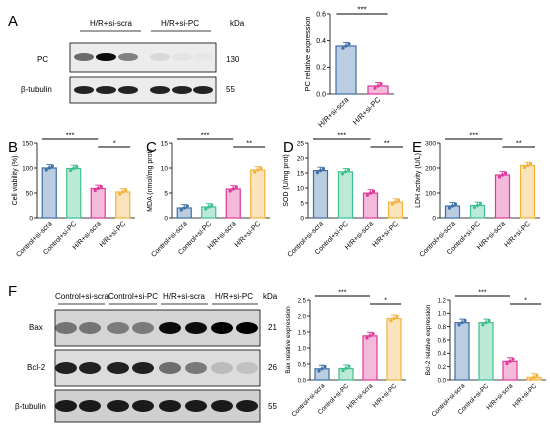 This screenshot has width=550, height=428. What do you see at coordinates (519, 143) in the screenshot?
I see `significance-label: **` at bounding box center [519, 143].